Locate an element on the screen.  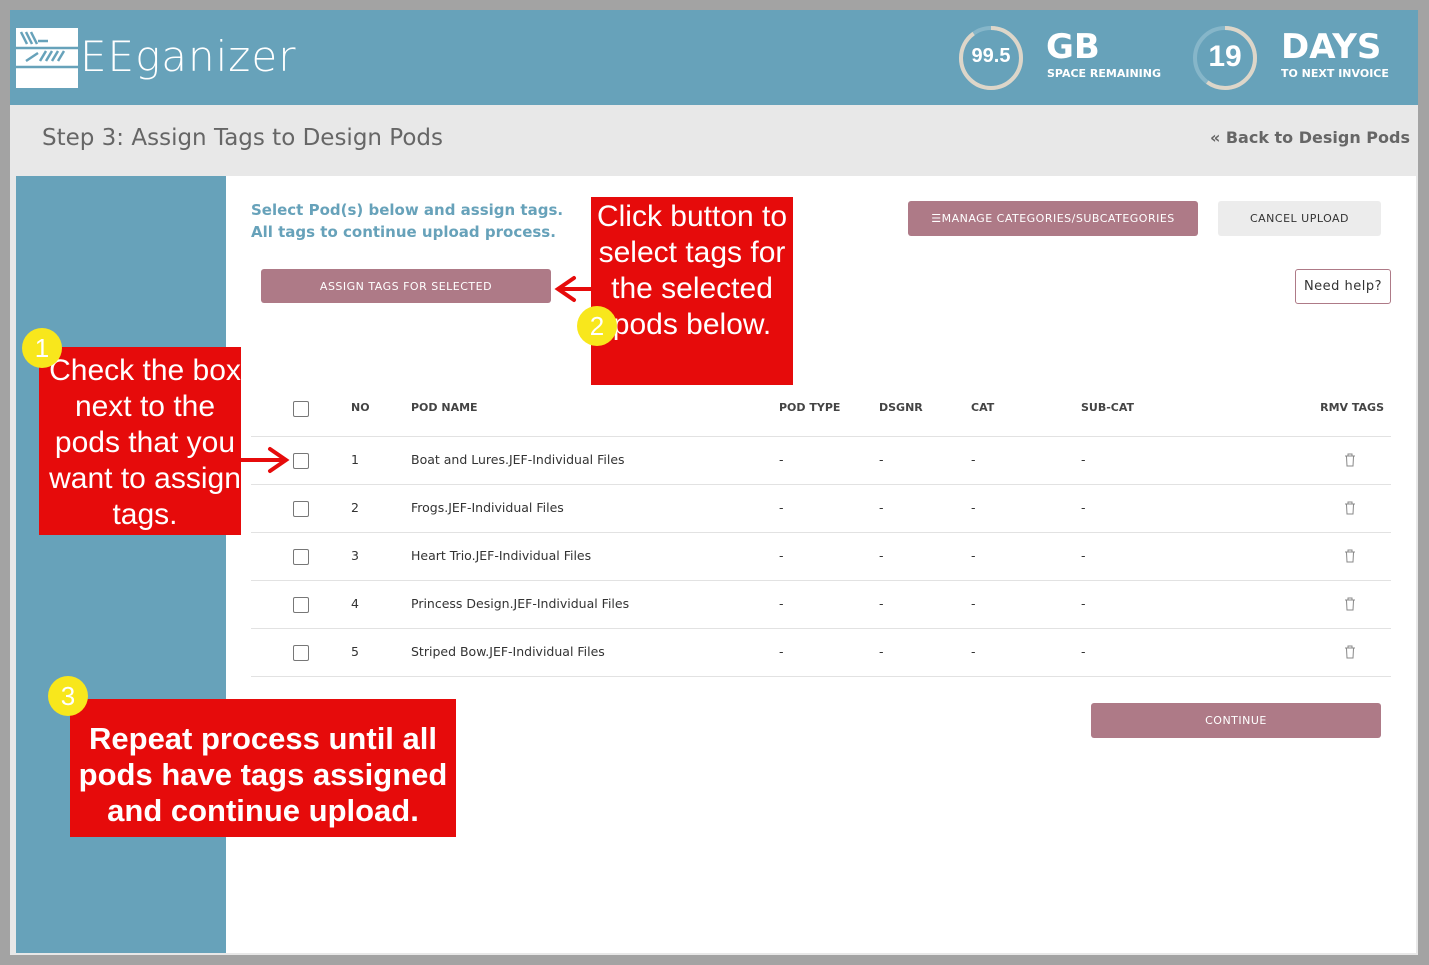
logo-icon is located at coordinates (47, 58).